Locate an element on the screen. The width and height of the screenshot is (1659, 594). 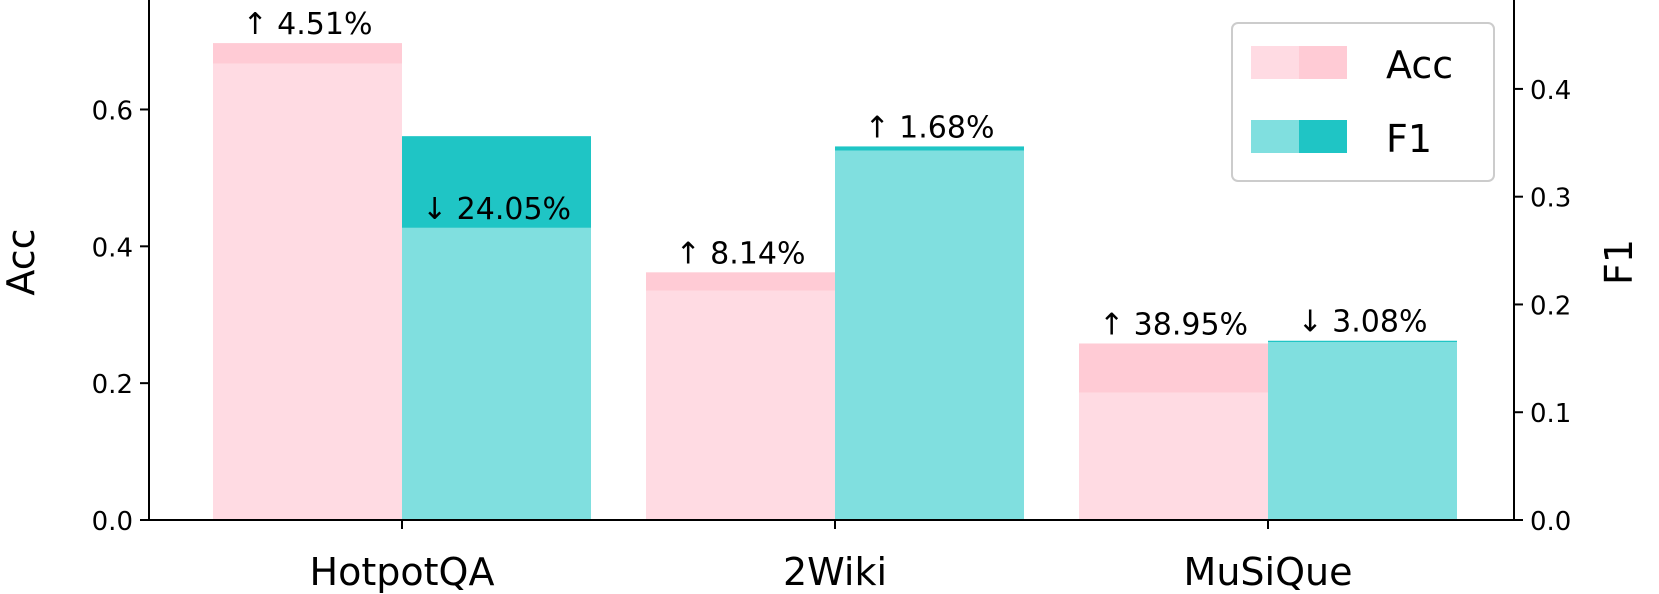
bar-acc-hotpotqa-base is located at coordinates (307, 291).